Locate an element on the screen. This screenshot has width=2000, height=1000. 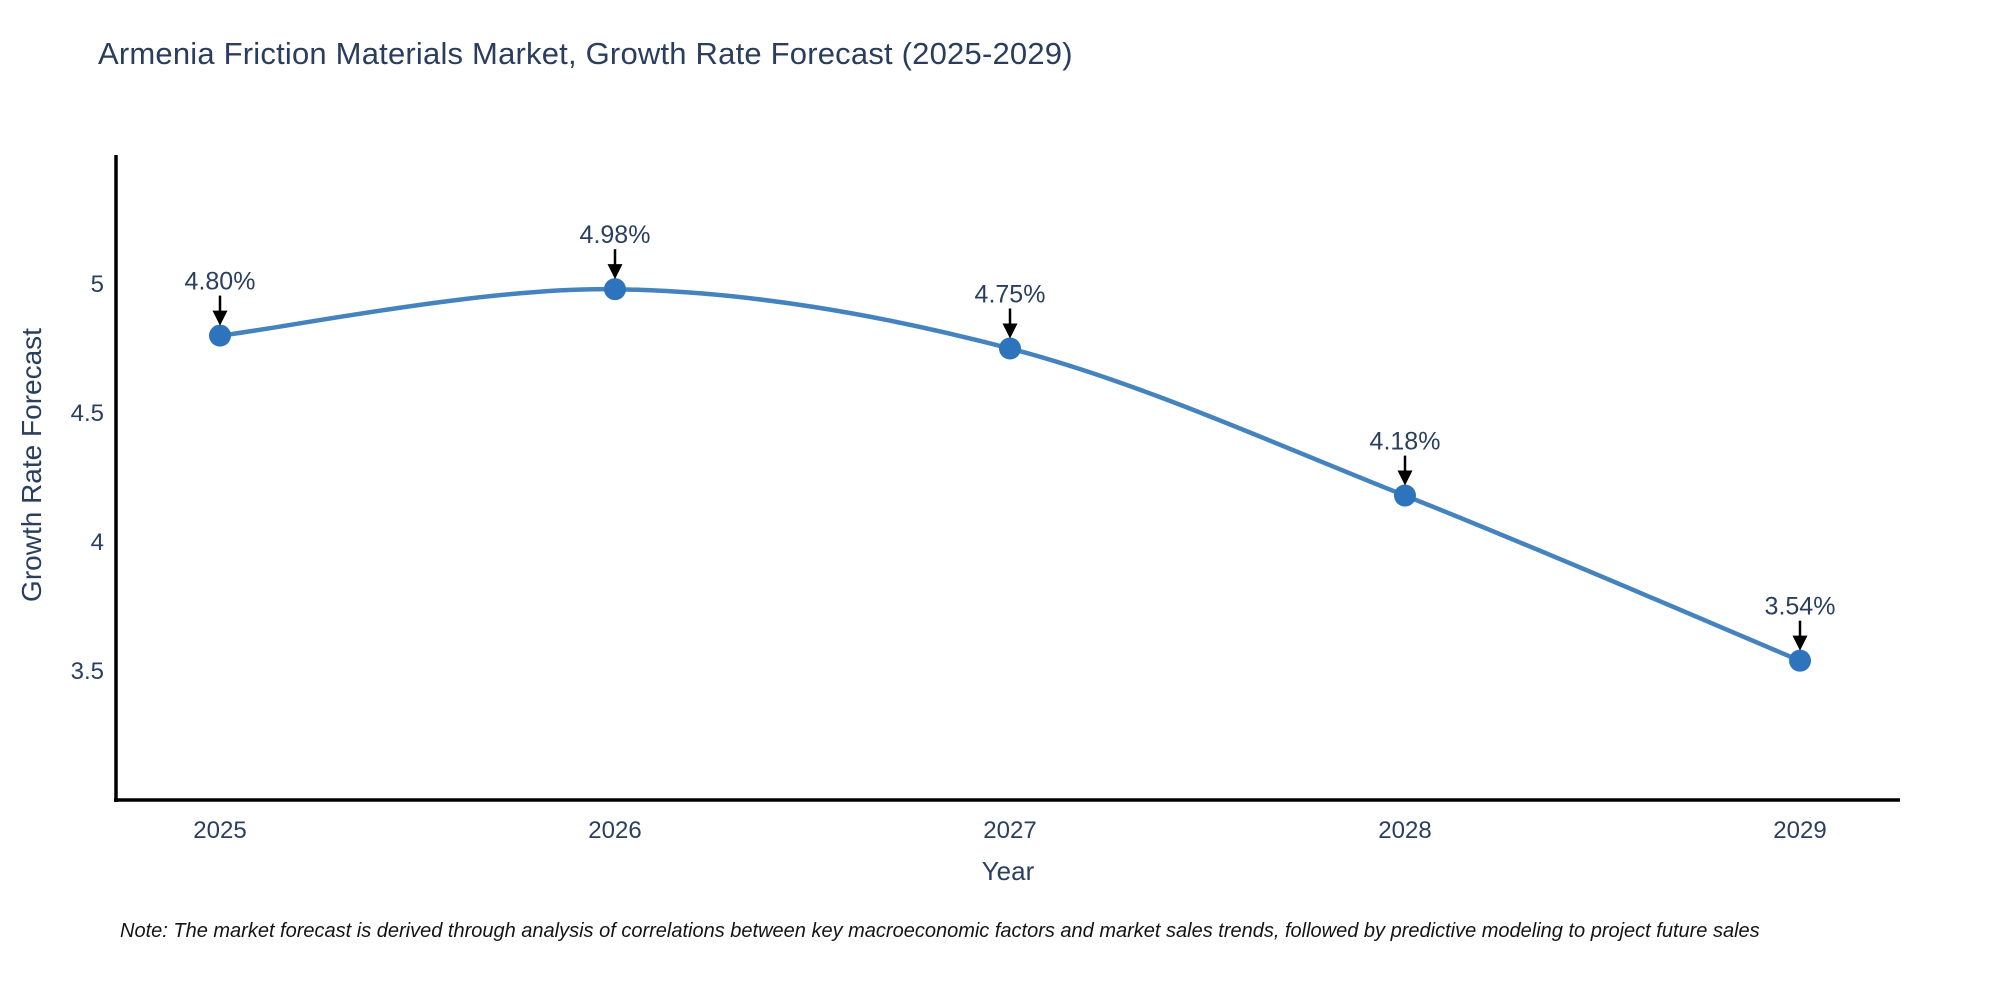
y-tick-label: 3.5 is located at coordinates (87, 671).